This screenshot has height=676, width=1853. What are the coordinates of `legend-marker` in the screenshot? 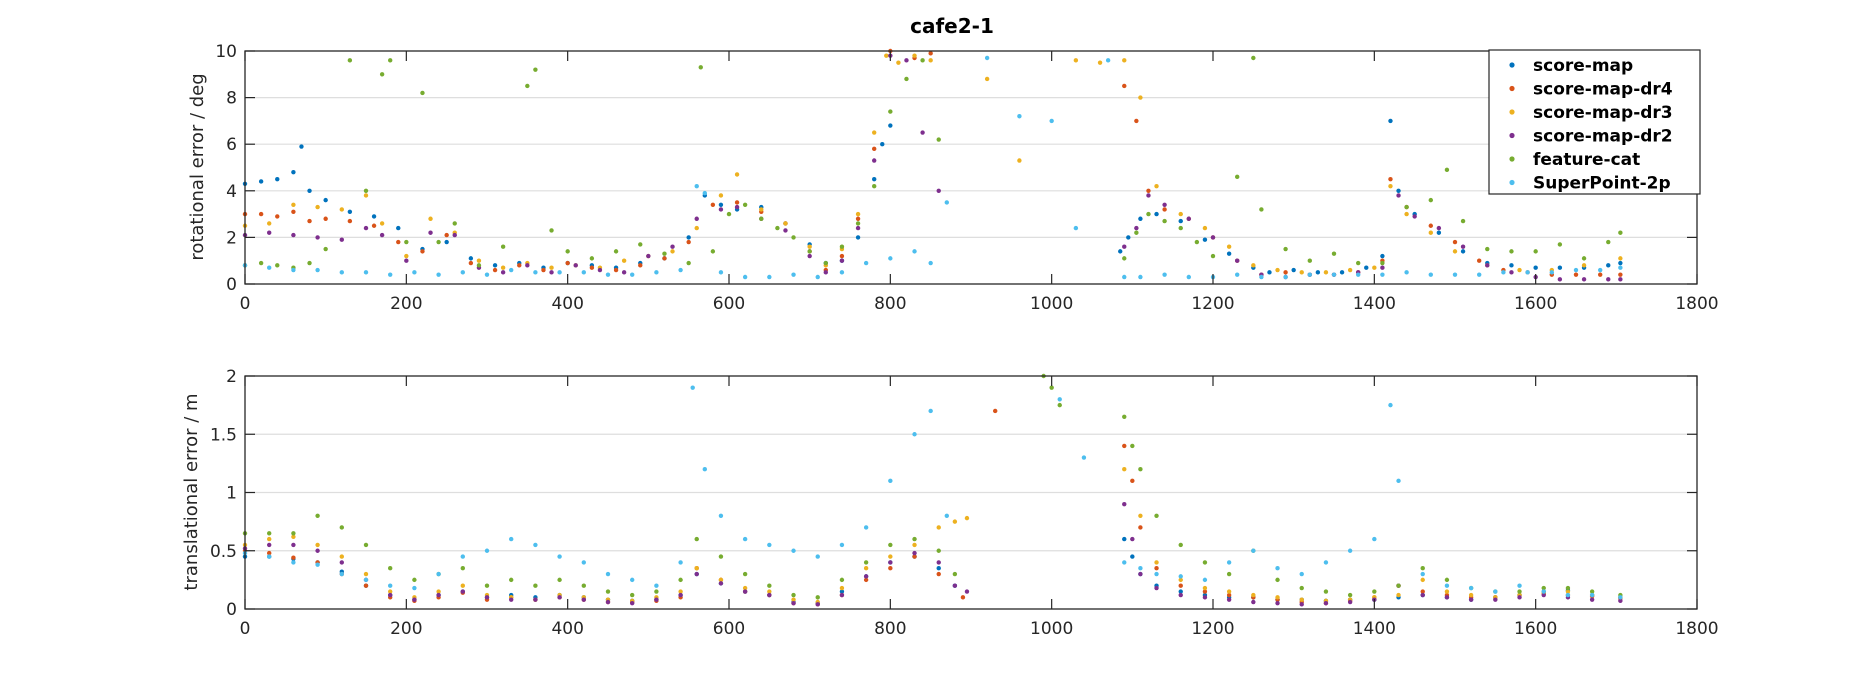 It's located at (1512, 88).